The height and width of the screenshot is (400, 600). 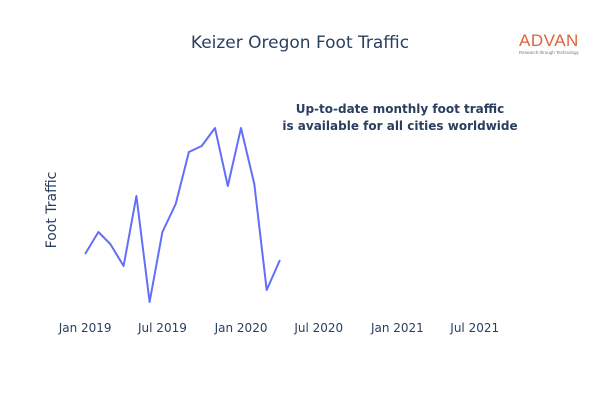 What do you see at coordinates (318, 328) in the screenshot?
I see `x-tick-label: Jul 2020` at bounding box center [318, 328].